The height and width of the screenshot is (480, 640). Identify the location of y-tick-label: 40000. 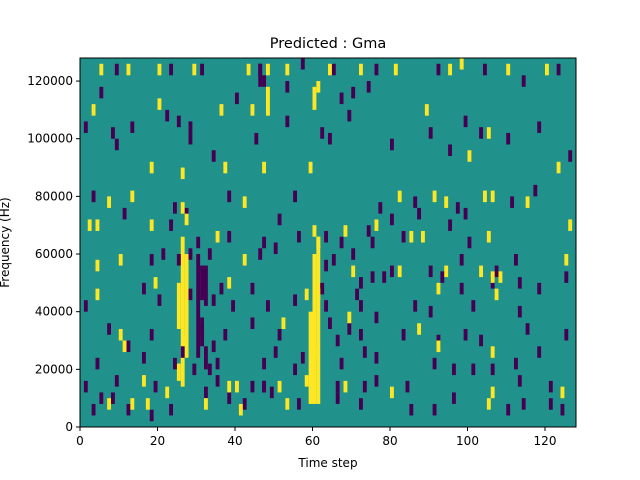
(54, 312).